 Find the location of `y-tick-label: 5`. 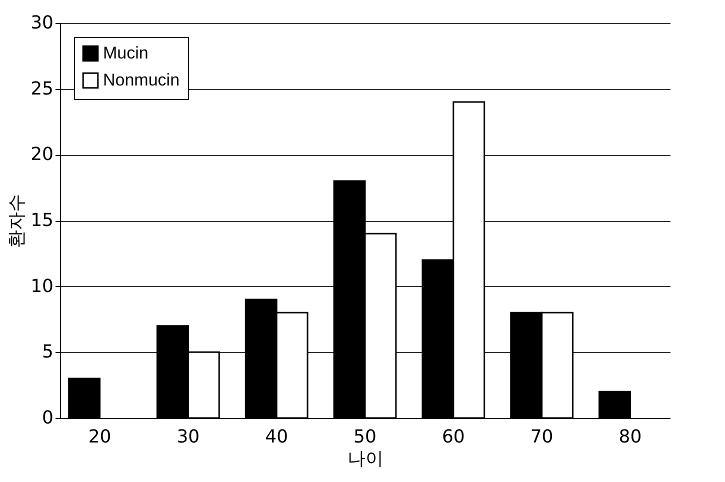

y-tick-label: 5 is located at coordinates (48, 352).